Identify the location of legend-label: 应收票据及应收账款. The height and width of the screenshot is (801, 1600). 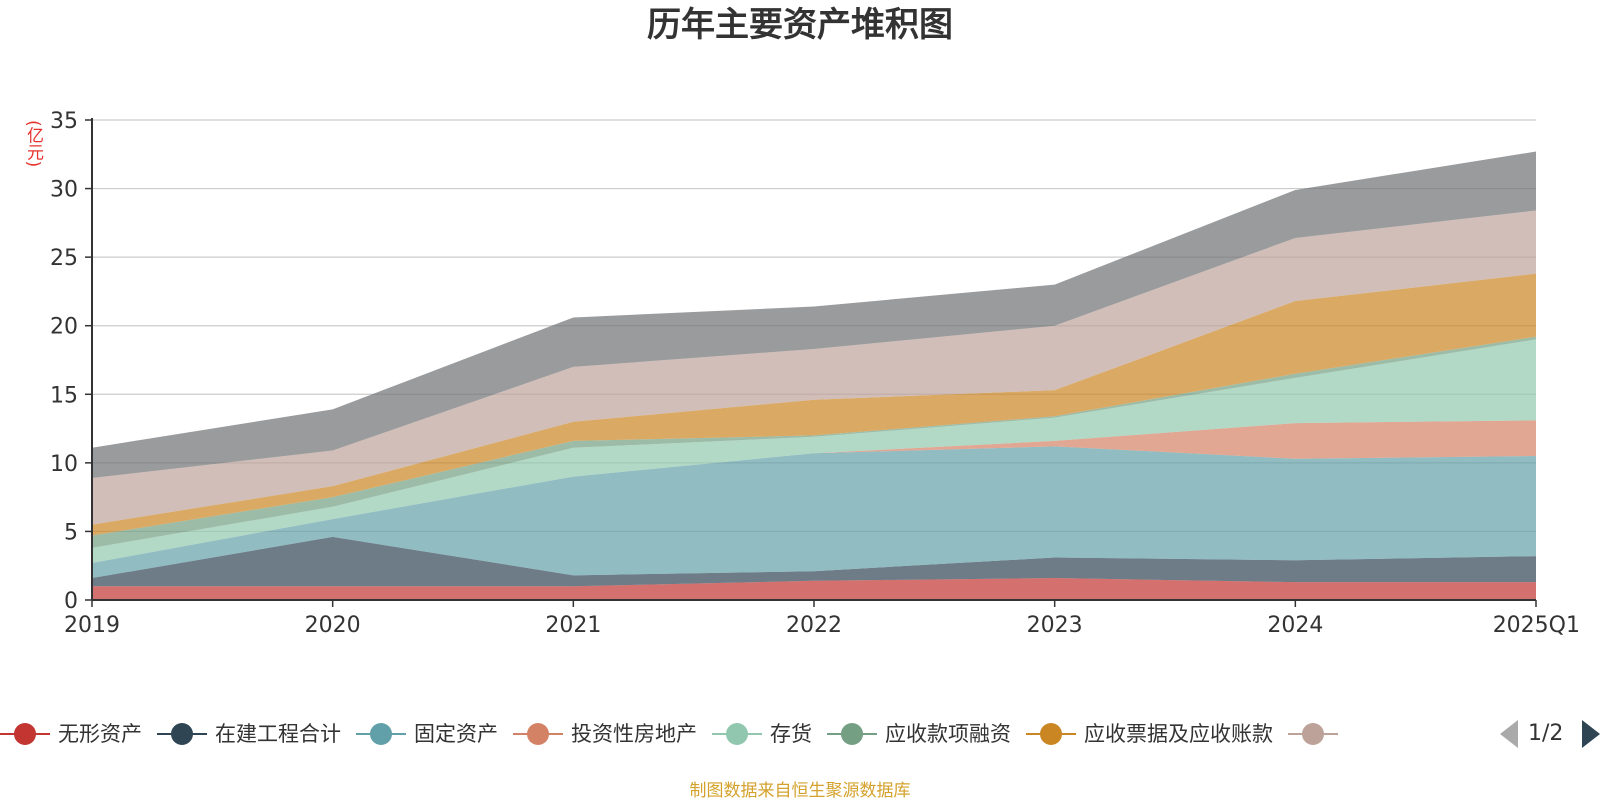
(1178, 734).